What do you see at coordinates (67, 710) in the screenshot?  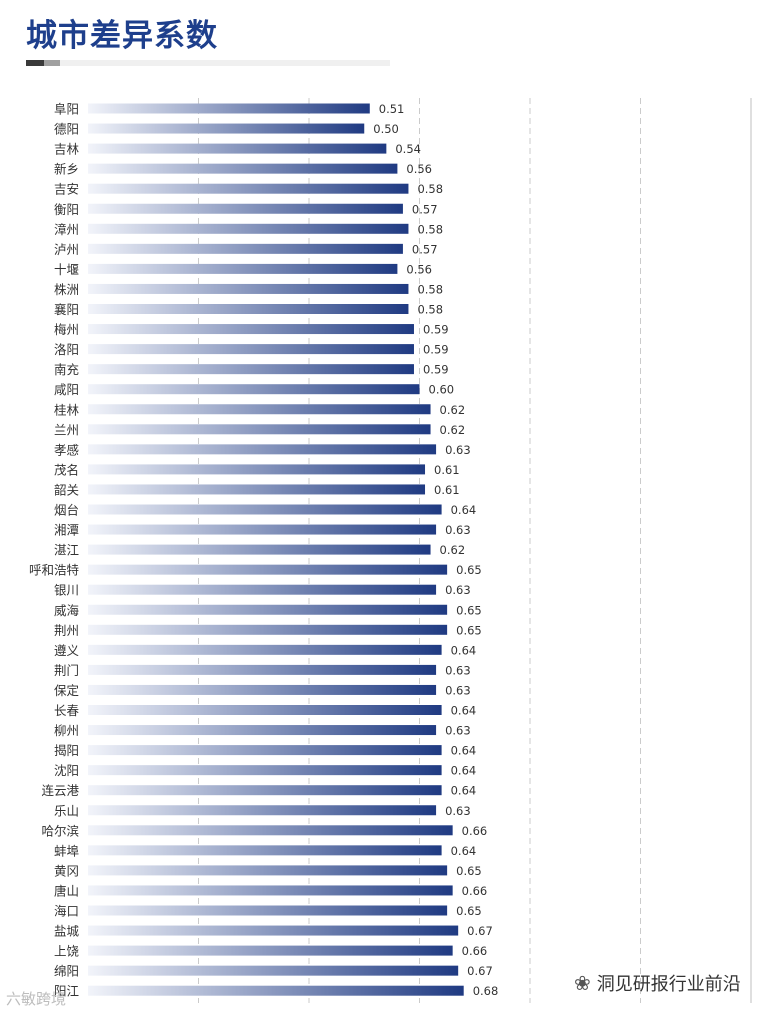 I see `category-label: 长春` at bounding box center [67, 710].